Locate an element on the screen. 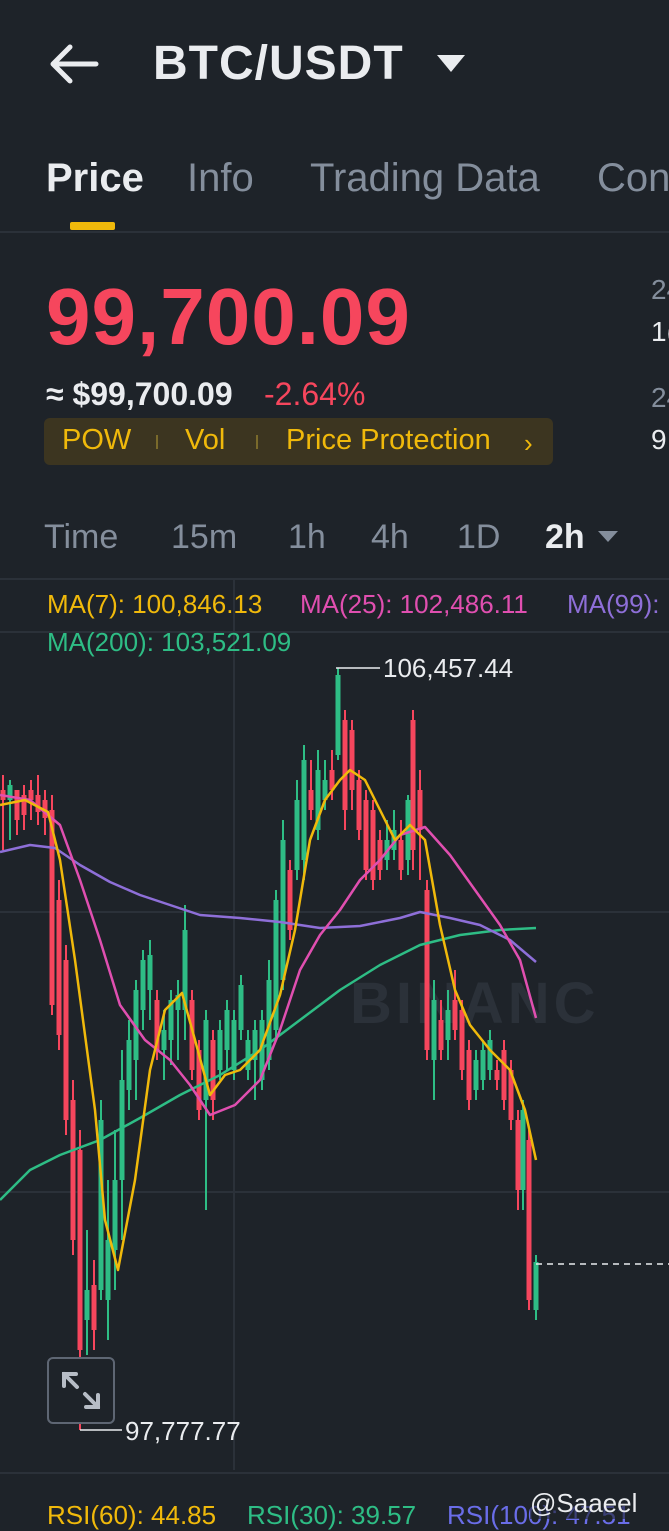 This screenshot has height=1531, width=669. tag-bar is located at coordinates (298, 441).